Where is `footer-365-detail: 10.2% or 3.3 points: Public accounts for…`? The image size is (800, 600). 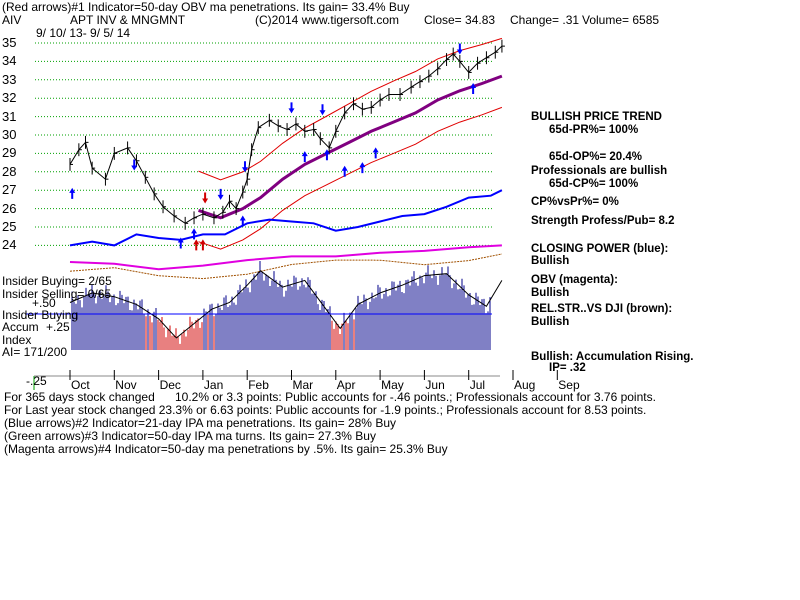
footer-365-detail: 10.2% or 3.3 points: Public accounts for… is located at coordinates (415, 397).